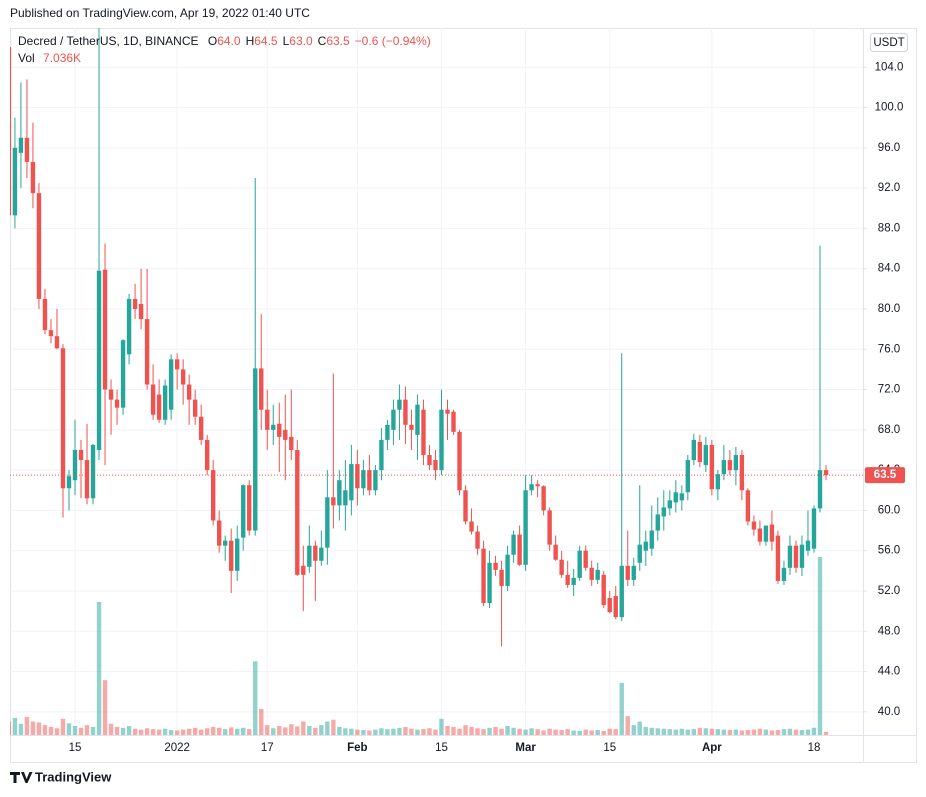 The width and height of the screenshot is (926, 797). Describe the element at coordinates (250, 41) in the screenshot. I see `ohlc-key: H` at that location.